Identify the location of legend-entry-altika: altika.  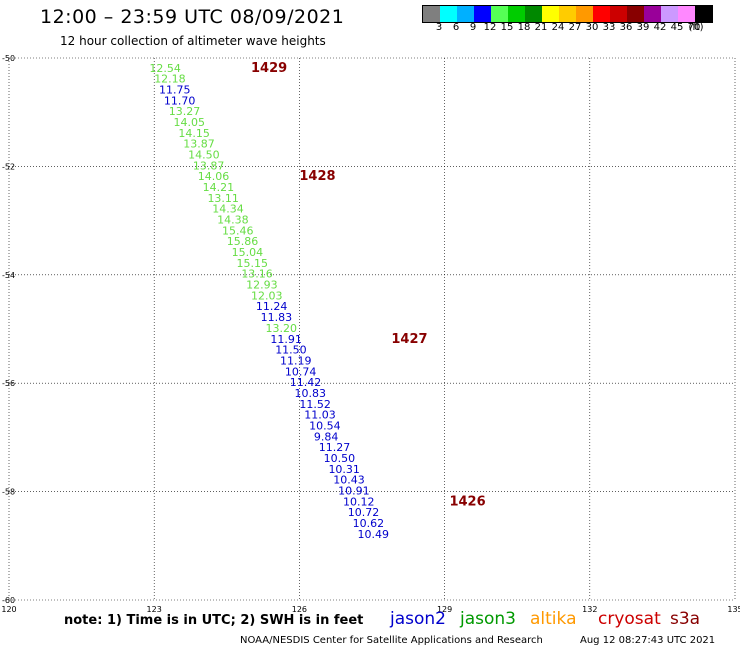
(553, 619).